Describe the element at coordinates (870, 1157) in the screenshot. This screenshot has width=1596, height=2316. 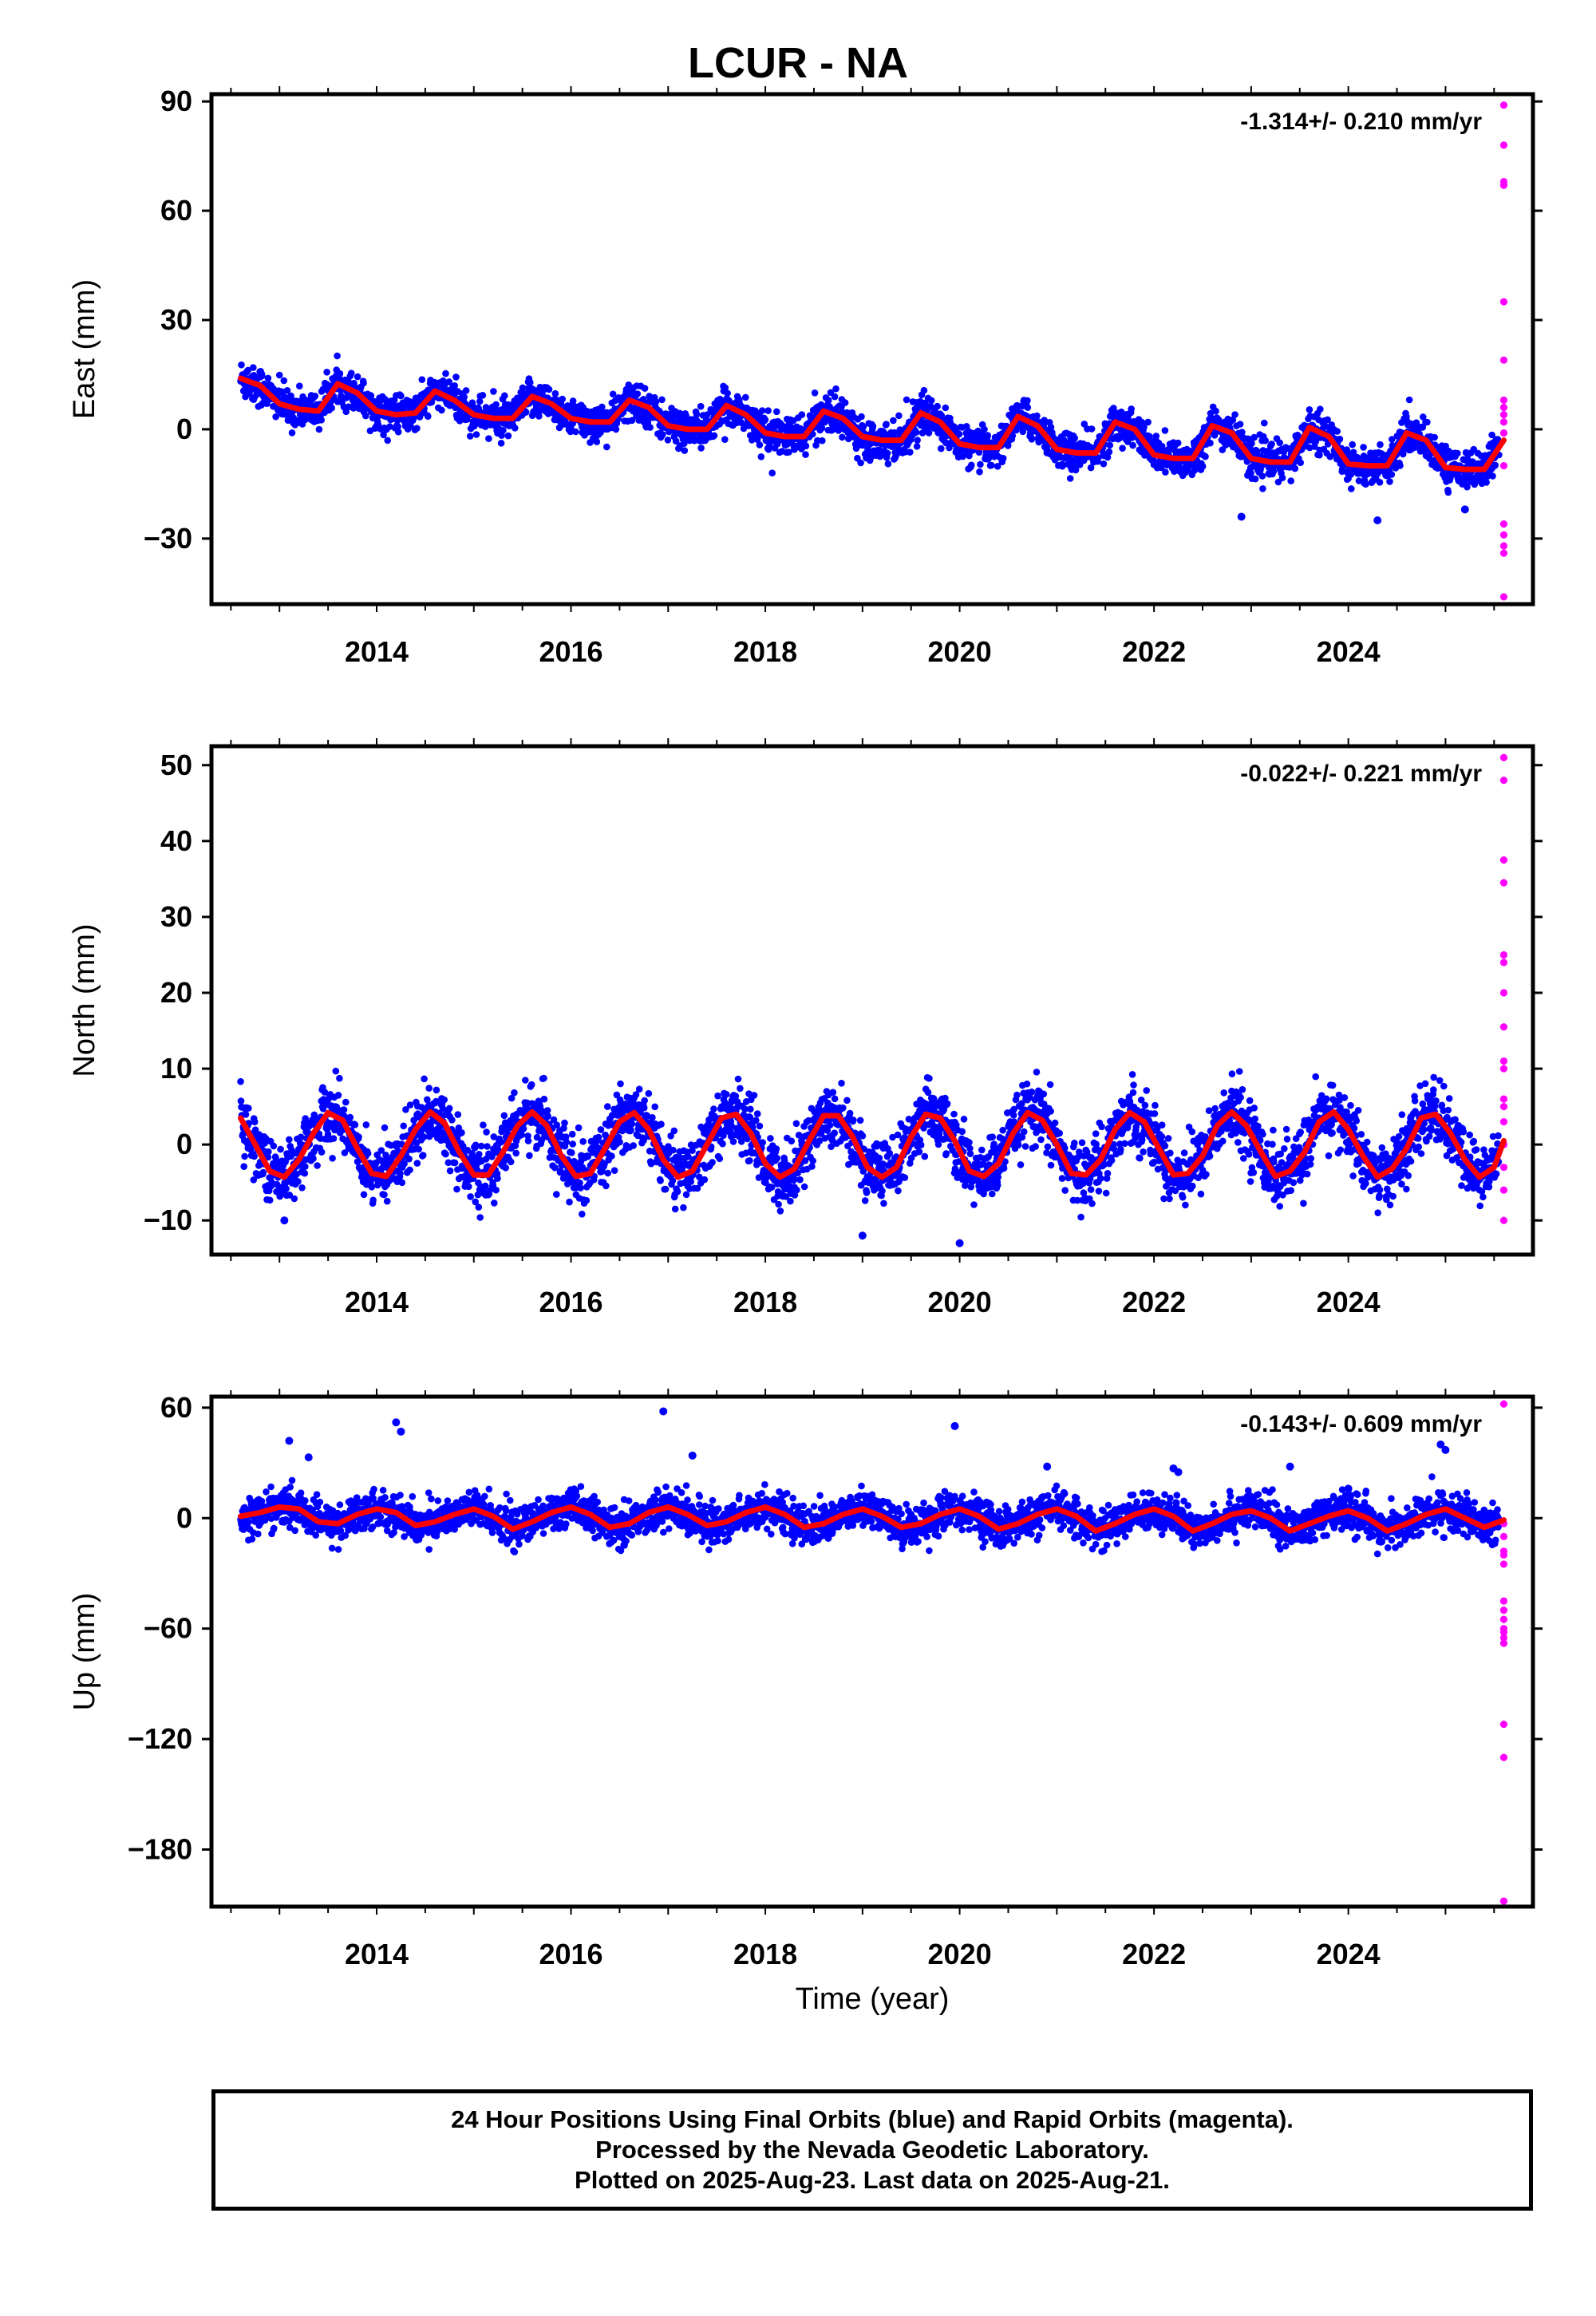
I see `final-orbit-points` at that location.